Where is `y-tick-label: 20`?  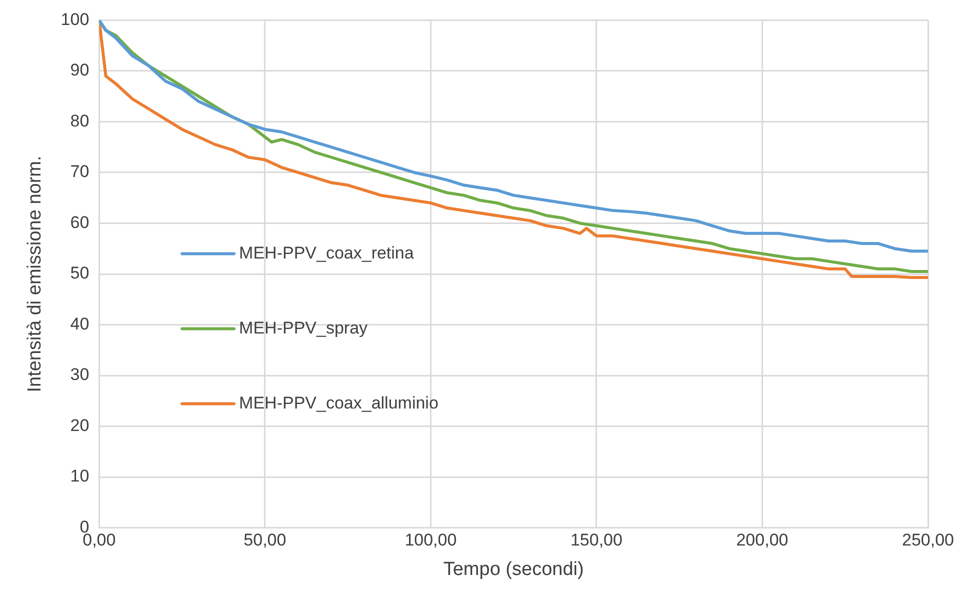 y-tick-label: 20 is located at coordinates (80, 425).